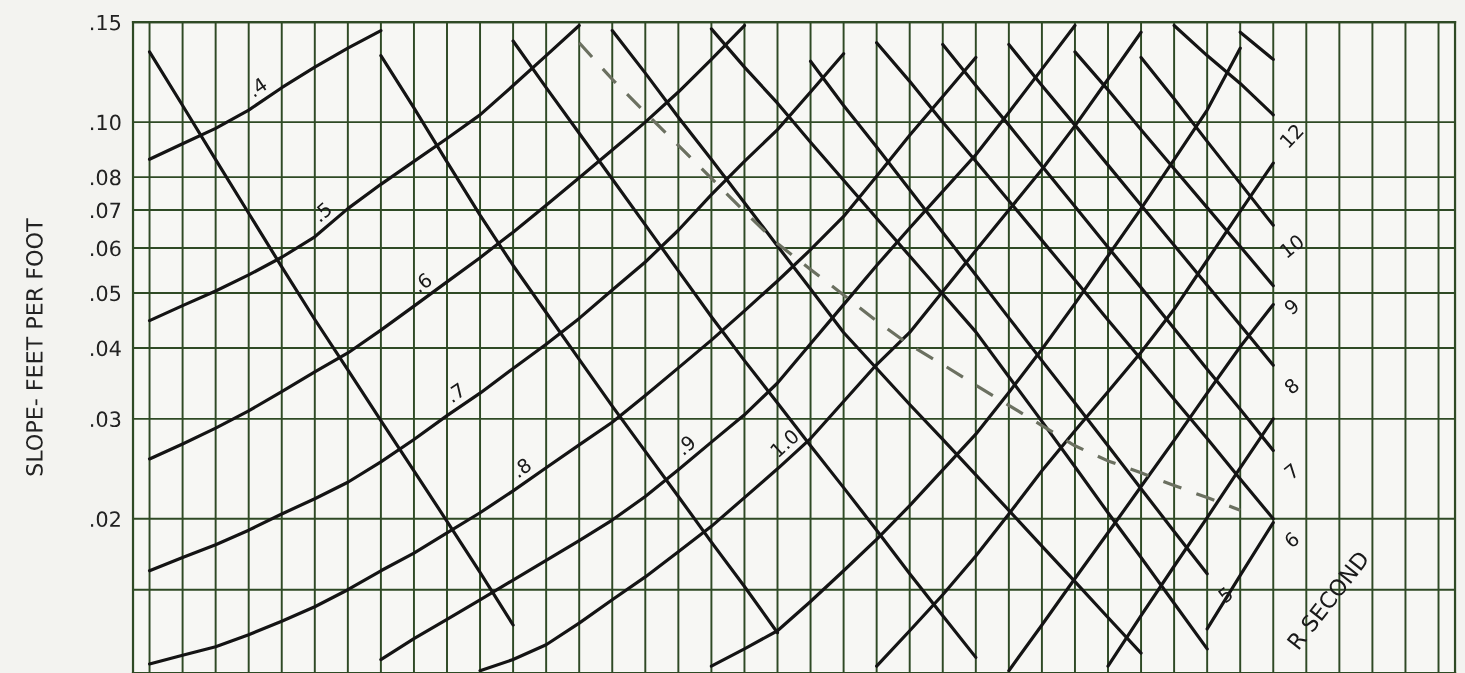 The image size is (1465, 673). What do you see at coordinates (106, 419) in the screenshot?
I see `y-tick-label: .03` at bounding box center [106, 419].